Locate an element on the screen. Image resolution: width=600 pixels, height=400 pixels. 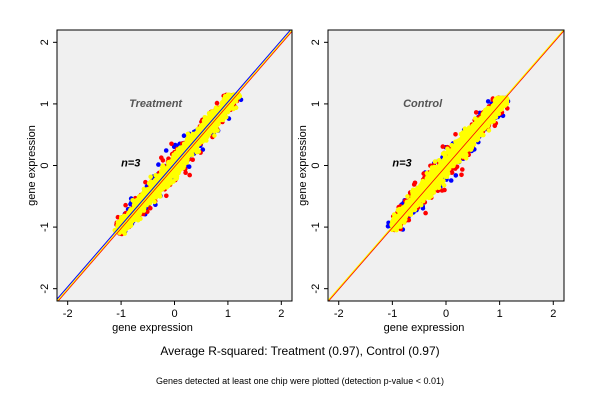
x-tick-label: -2 is located at coordinates (68, 314).